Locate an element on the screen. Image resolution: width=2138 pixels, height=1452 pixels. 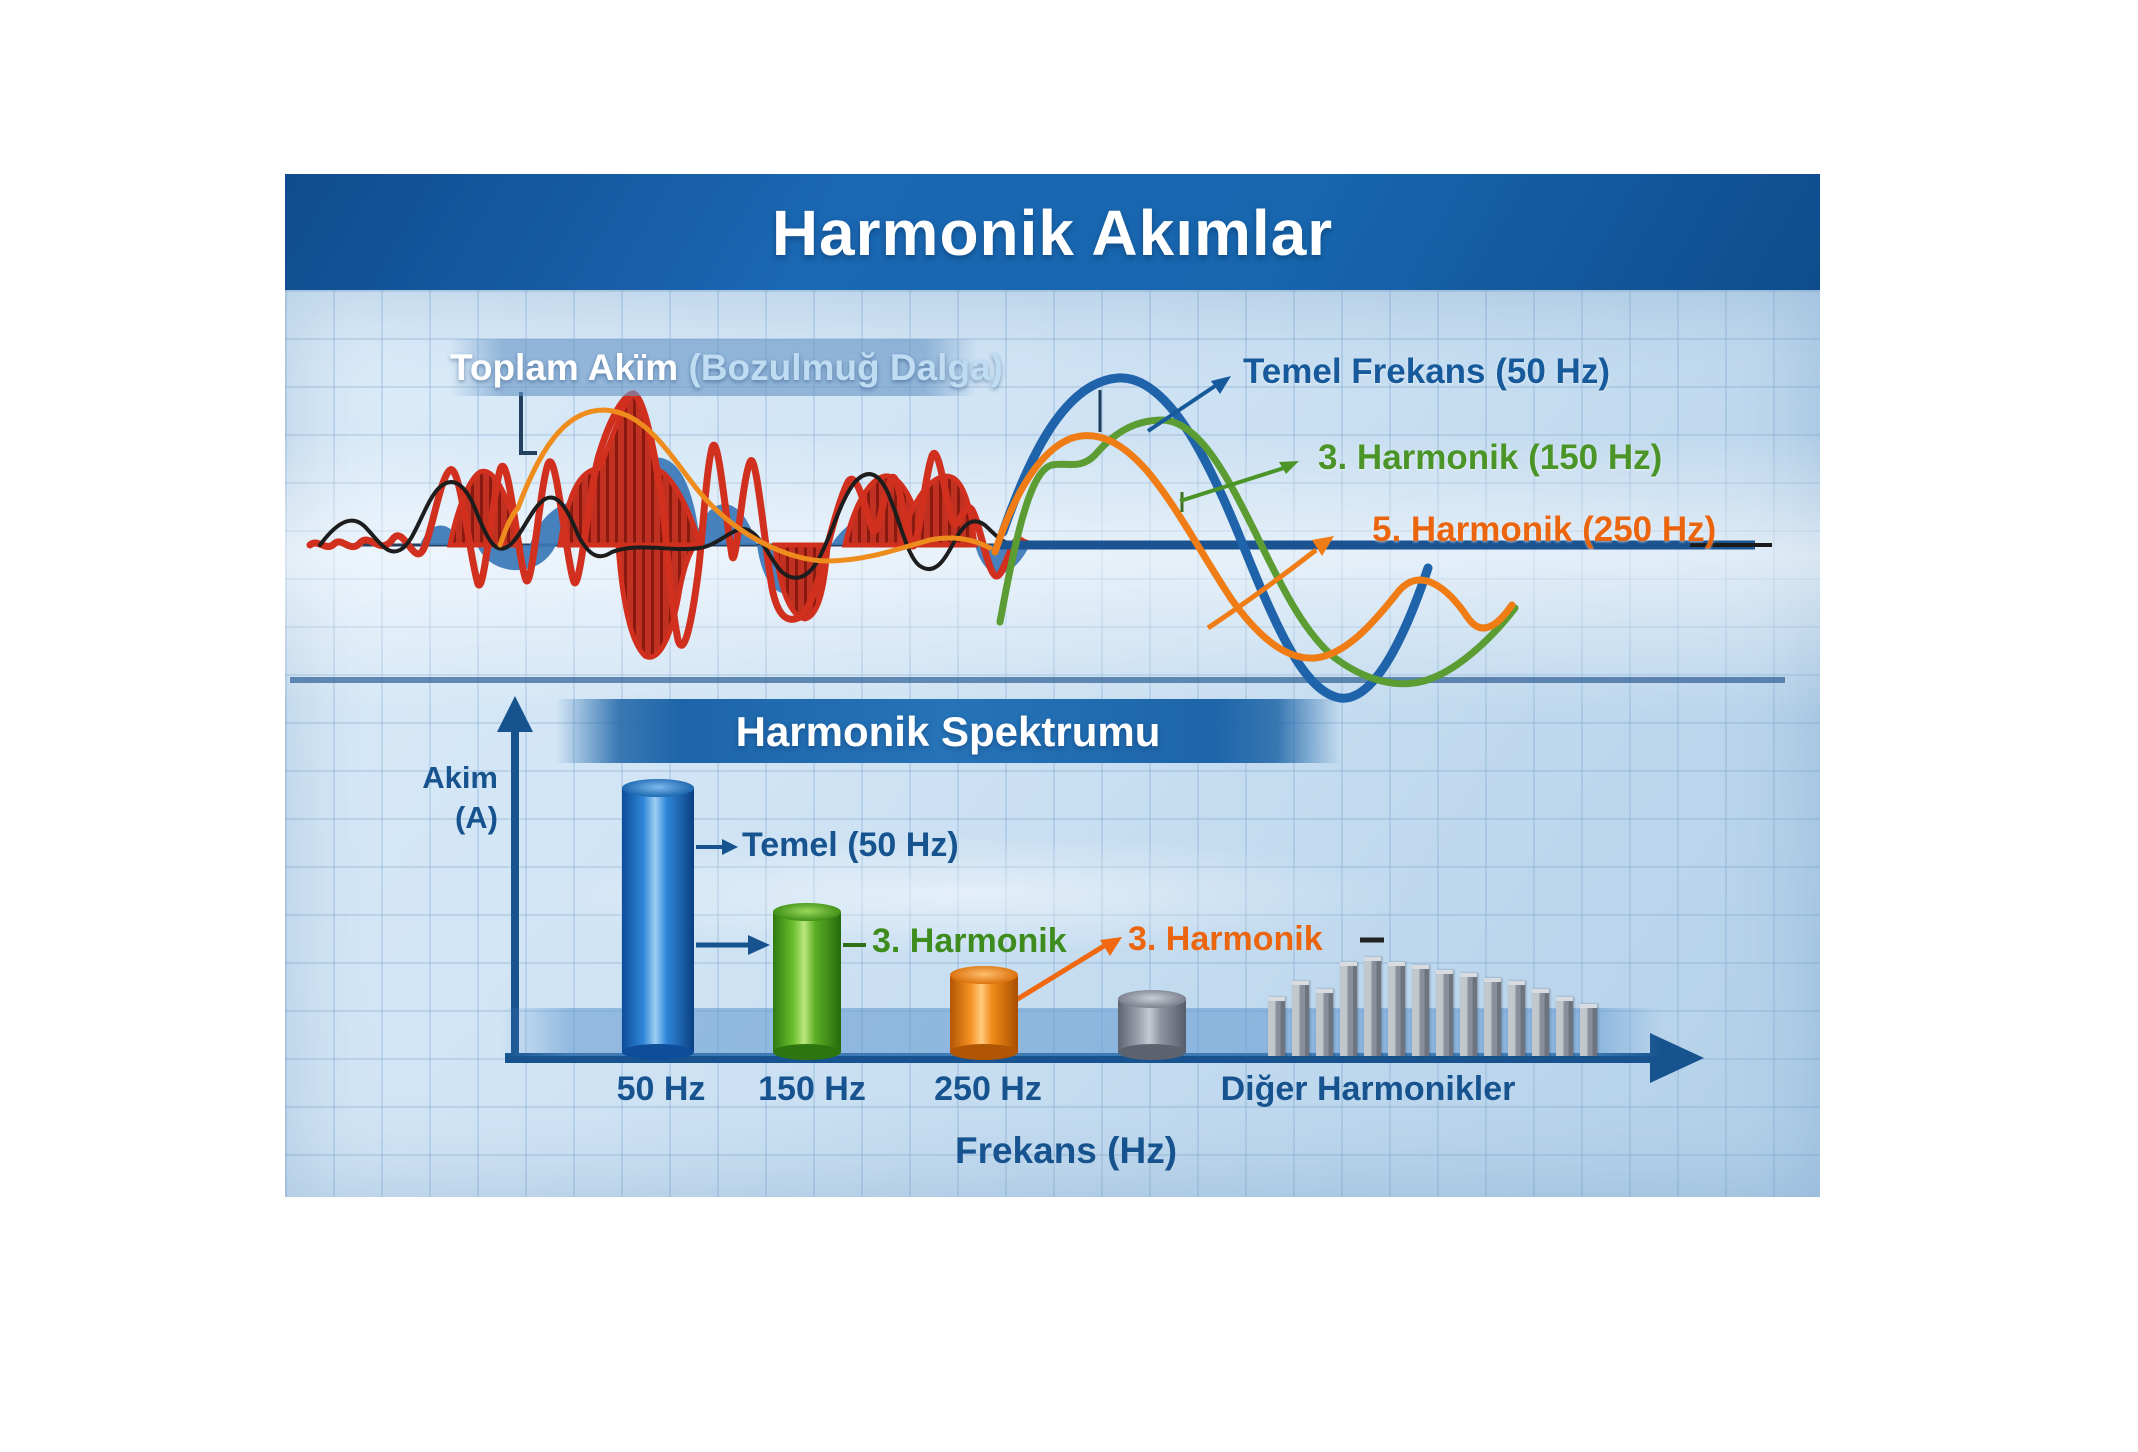
fundamental-sine-blue is located at coordinates (1215, 538).